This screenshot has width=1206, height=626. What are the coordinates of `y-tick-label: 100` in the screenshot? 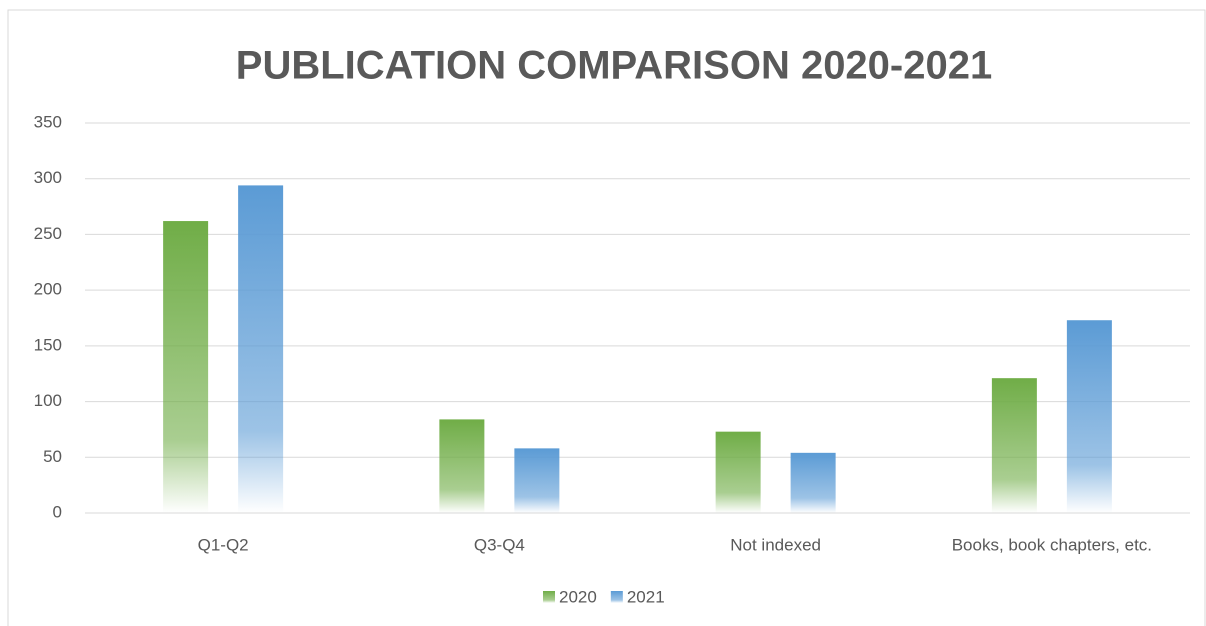 It's located at (48, 400).